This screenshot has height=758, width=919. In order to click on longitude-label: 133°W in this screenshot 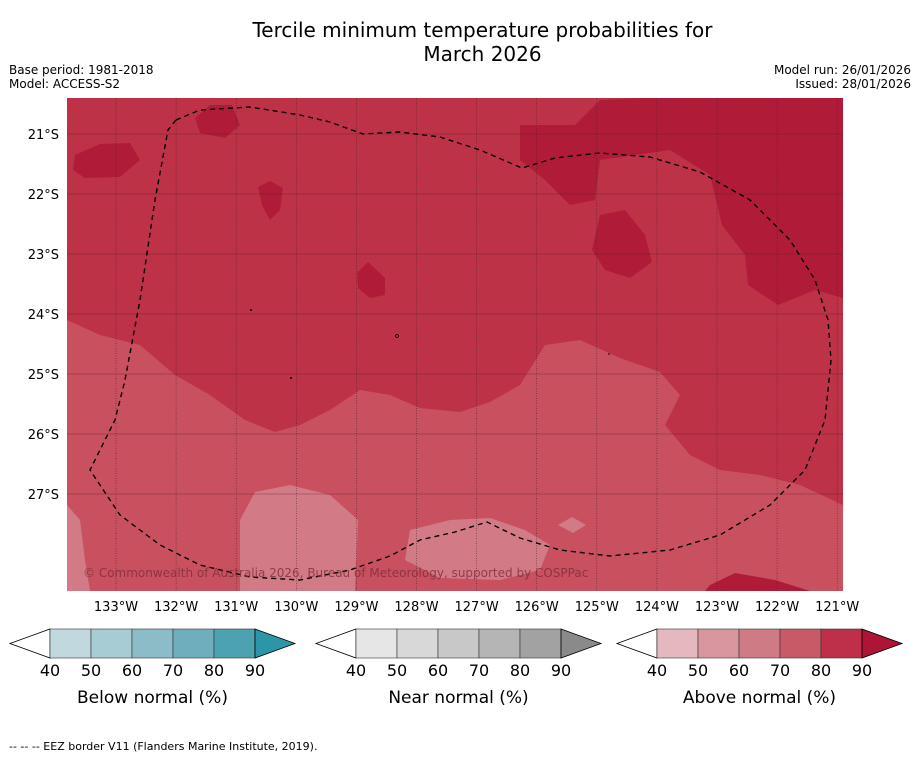, I will do `click(116, 607)`.